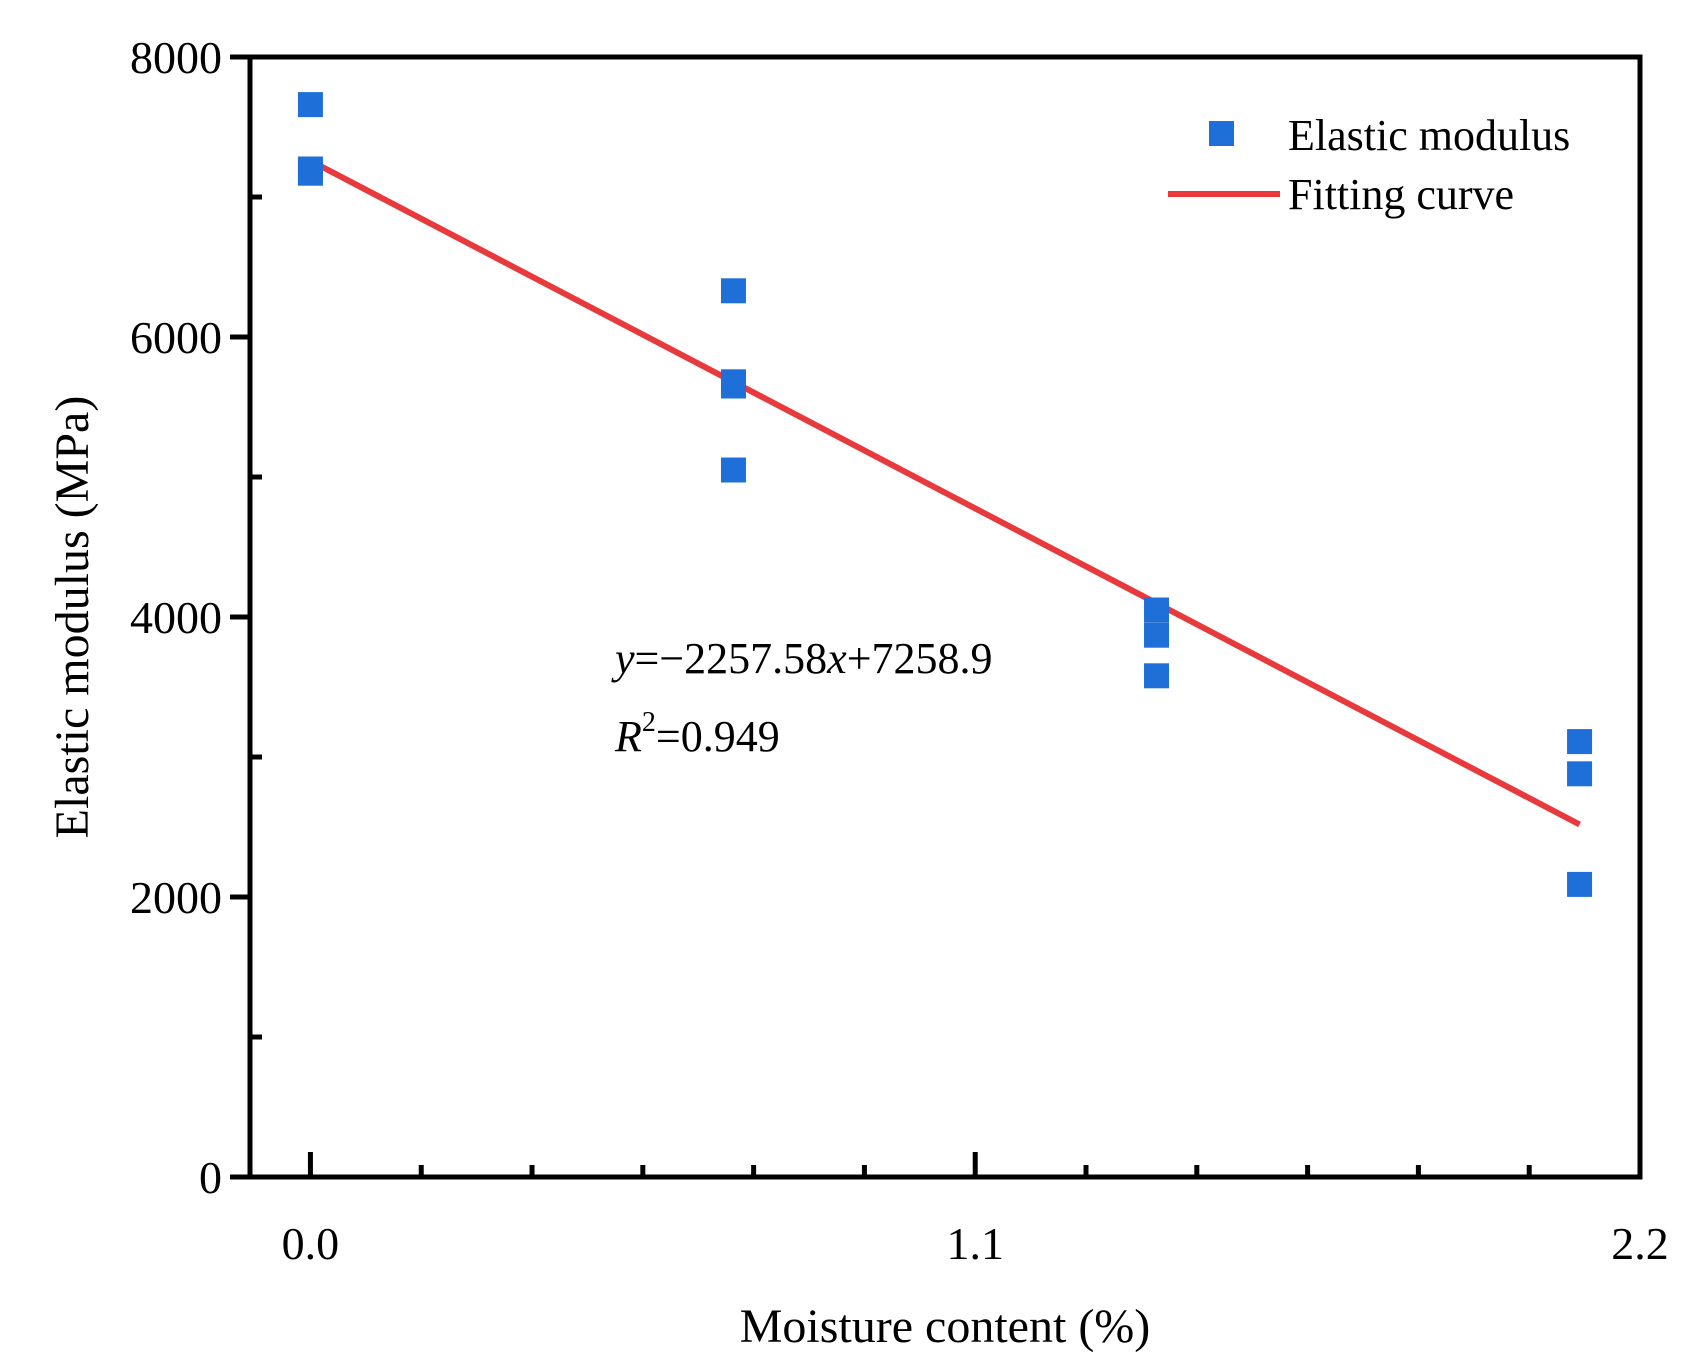  I want to click on r-squared-superscript: 2, so click(649, 722).